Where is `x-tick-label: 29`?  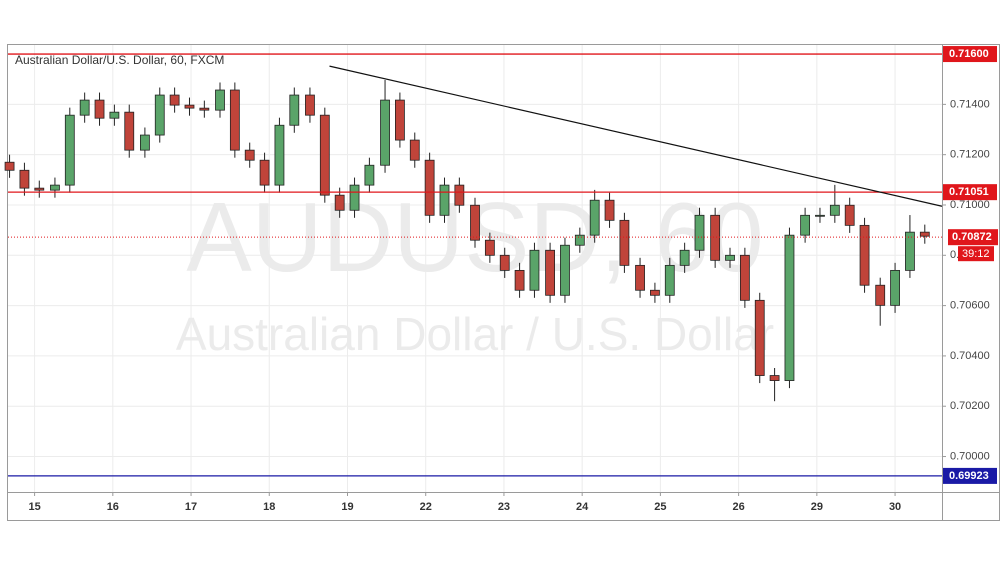 x-tick-label: 29 is located at coordinates (817, 507).